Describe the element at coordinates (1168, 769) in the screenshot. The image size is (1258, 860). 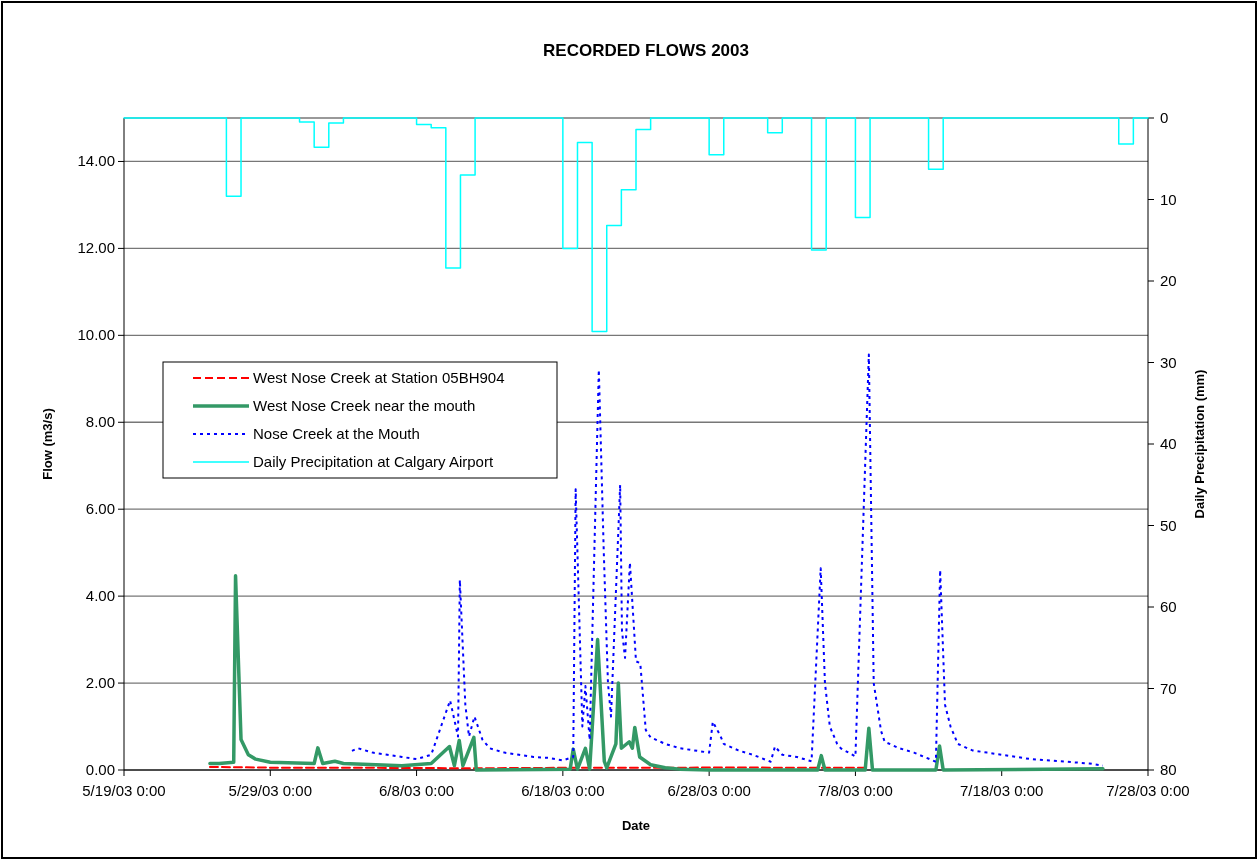
I see `y2-tick-label: 80` at that location.